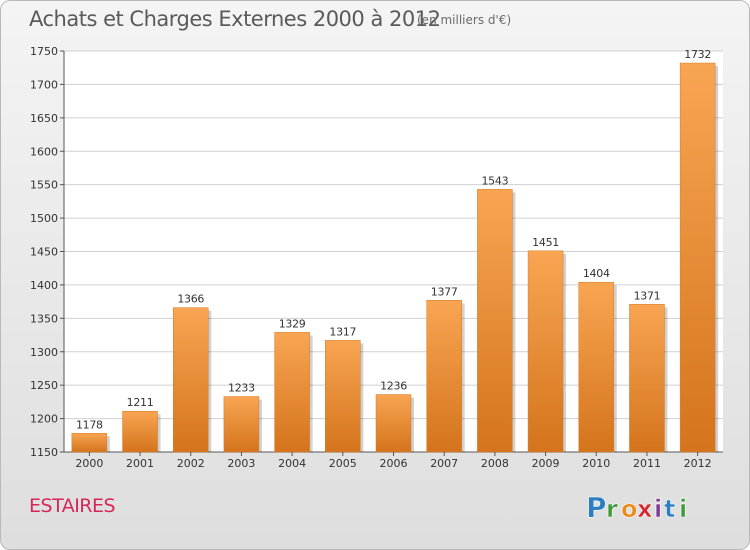  Describe the element at coordinates (235, 19) in the screenshot. I see `chart-title: Achats et Charges Externes 2000 à 2012` at that location.